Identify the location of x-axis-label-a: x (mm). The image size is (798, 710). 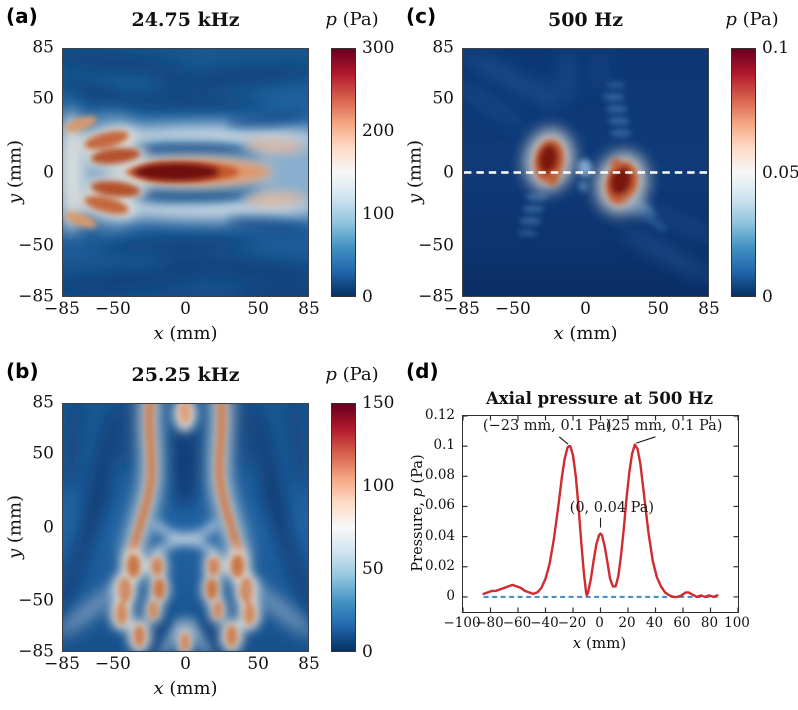
(185, 333).